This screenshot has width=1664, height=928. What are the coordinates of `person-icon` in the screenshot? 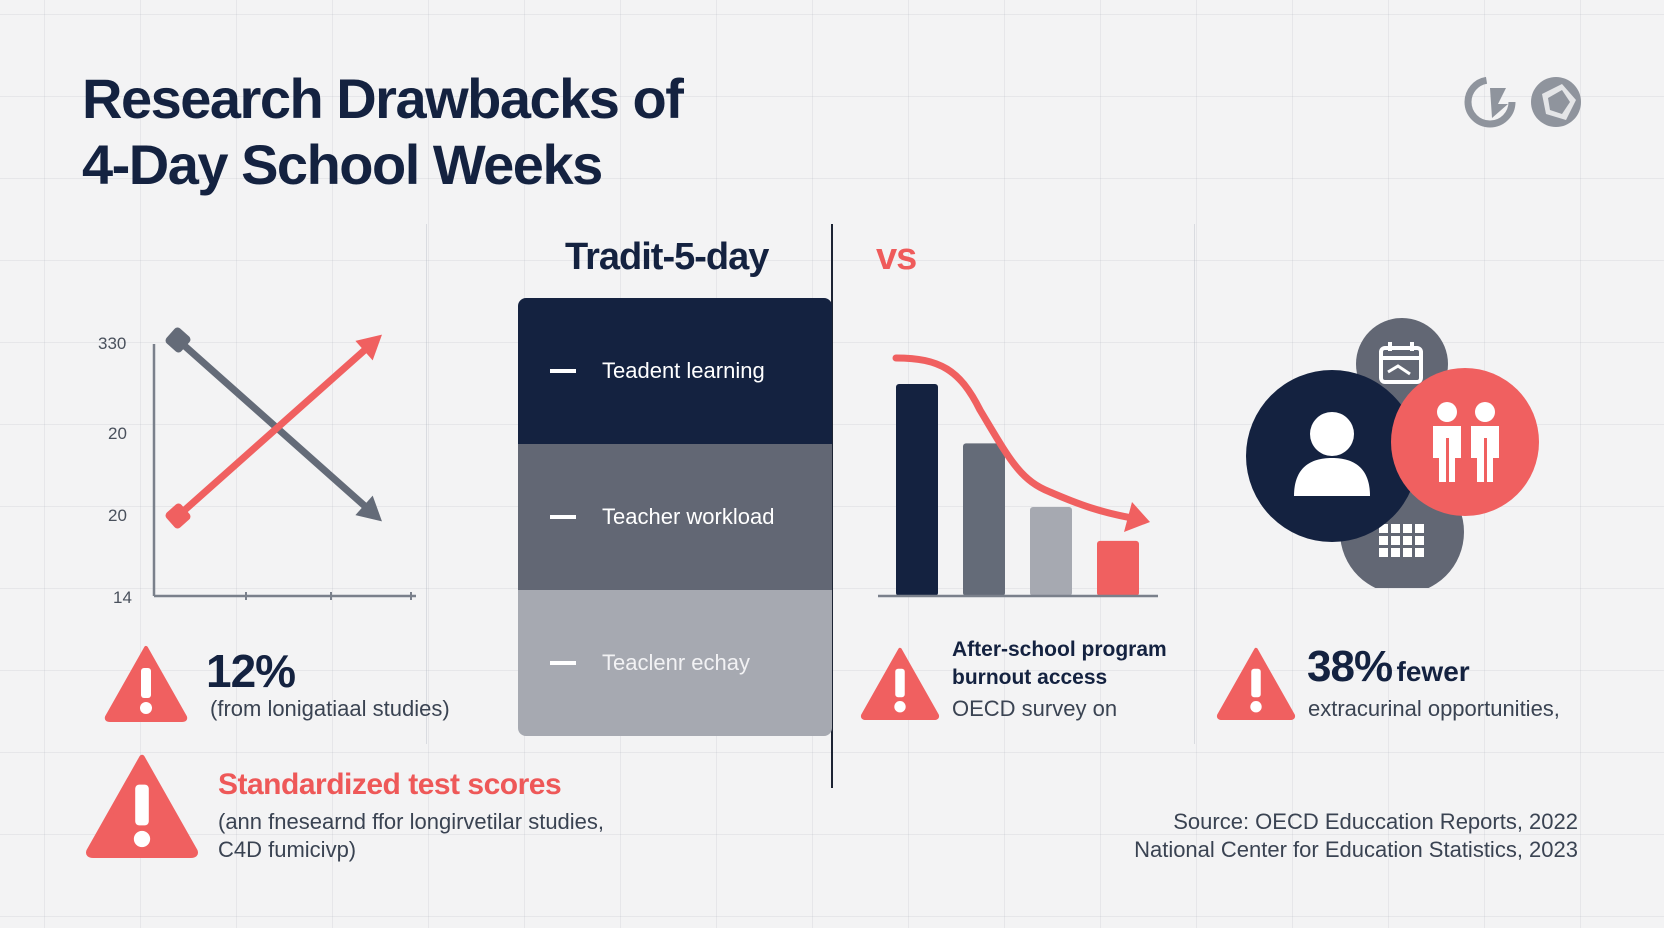 It's located at (1332, 454).